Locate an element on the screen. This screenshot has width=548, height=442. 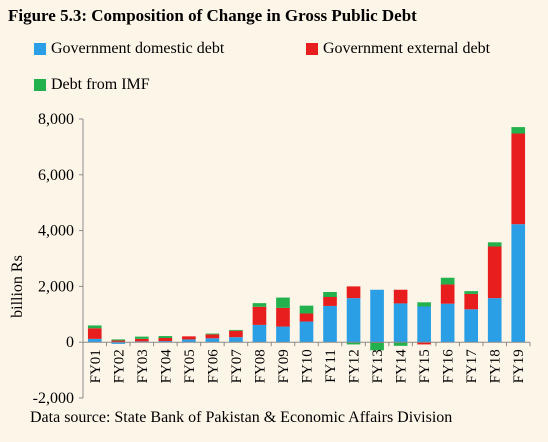
bar-fy18-debt-from-imf is located at coordinates (494, 244).